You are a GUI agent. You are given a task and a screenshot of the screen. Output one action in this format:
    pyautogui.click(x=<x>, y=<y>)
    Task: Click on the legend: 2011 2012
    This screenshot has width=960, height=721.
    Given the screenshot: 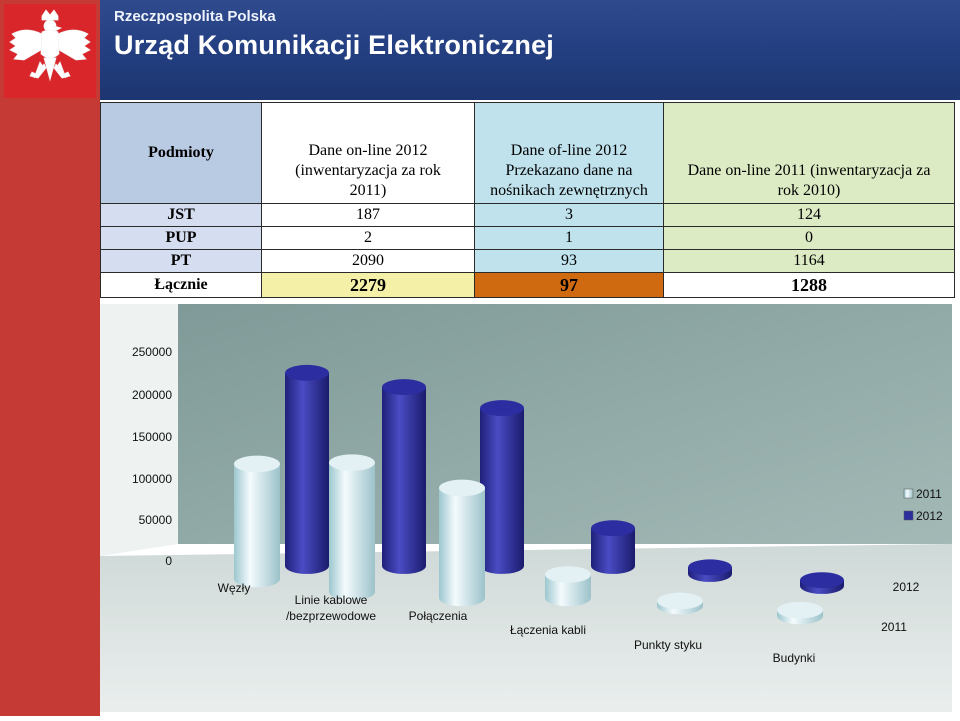 What is the action you would take?
    pyautogui.click(x=923, y=505)
    